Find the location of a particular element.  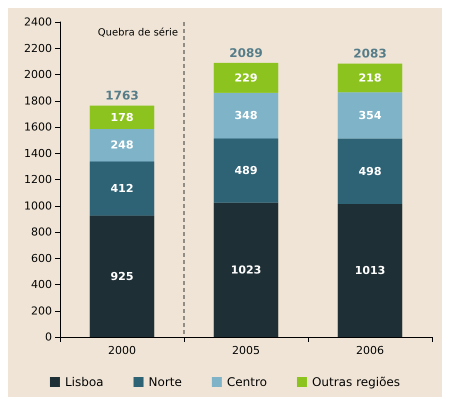

y-tick-label: 2400 is located at coordinates (38, 22).